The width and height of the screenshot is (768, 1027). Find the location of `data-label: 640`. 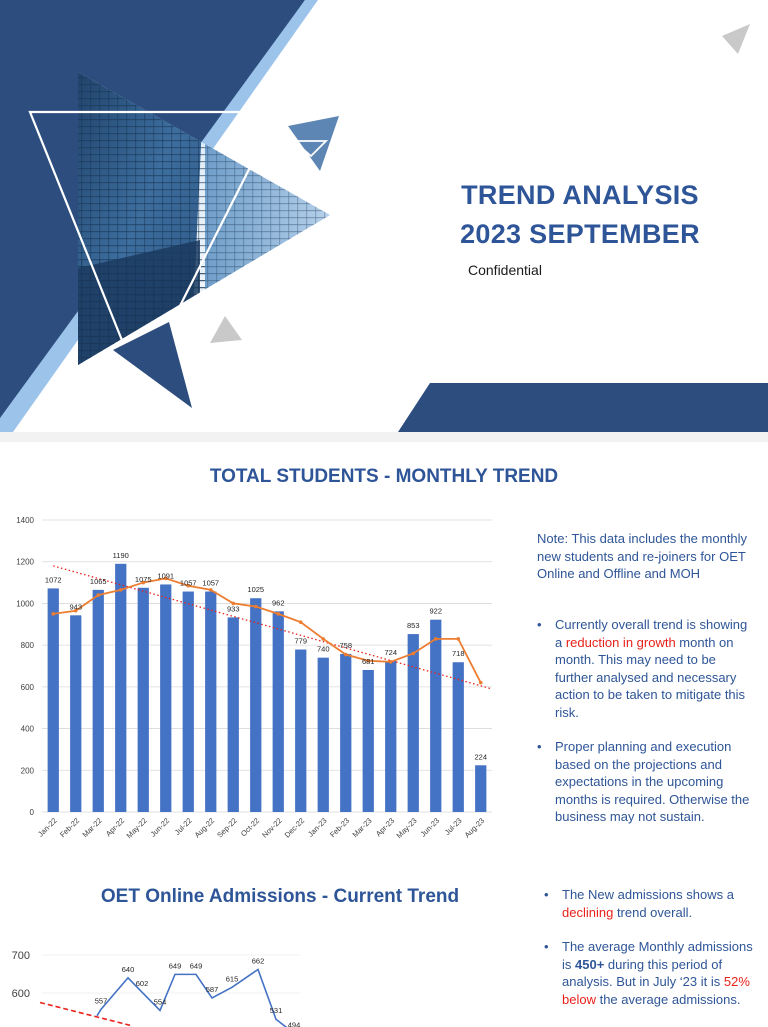

data-label: 640 is located at coordinates (128, 969).